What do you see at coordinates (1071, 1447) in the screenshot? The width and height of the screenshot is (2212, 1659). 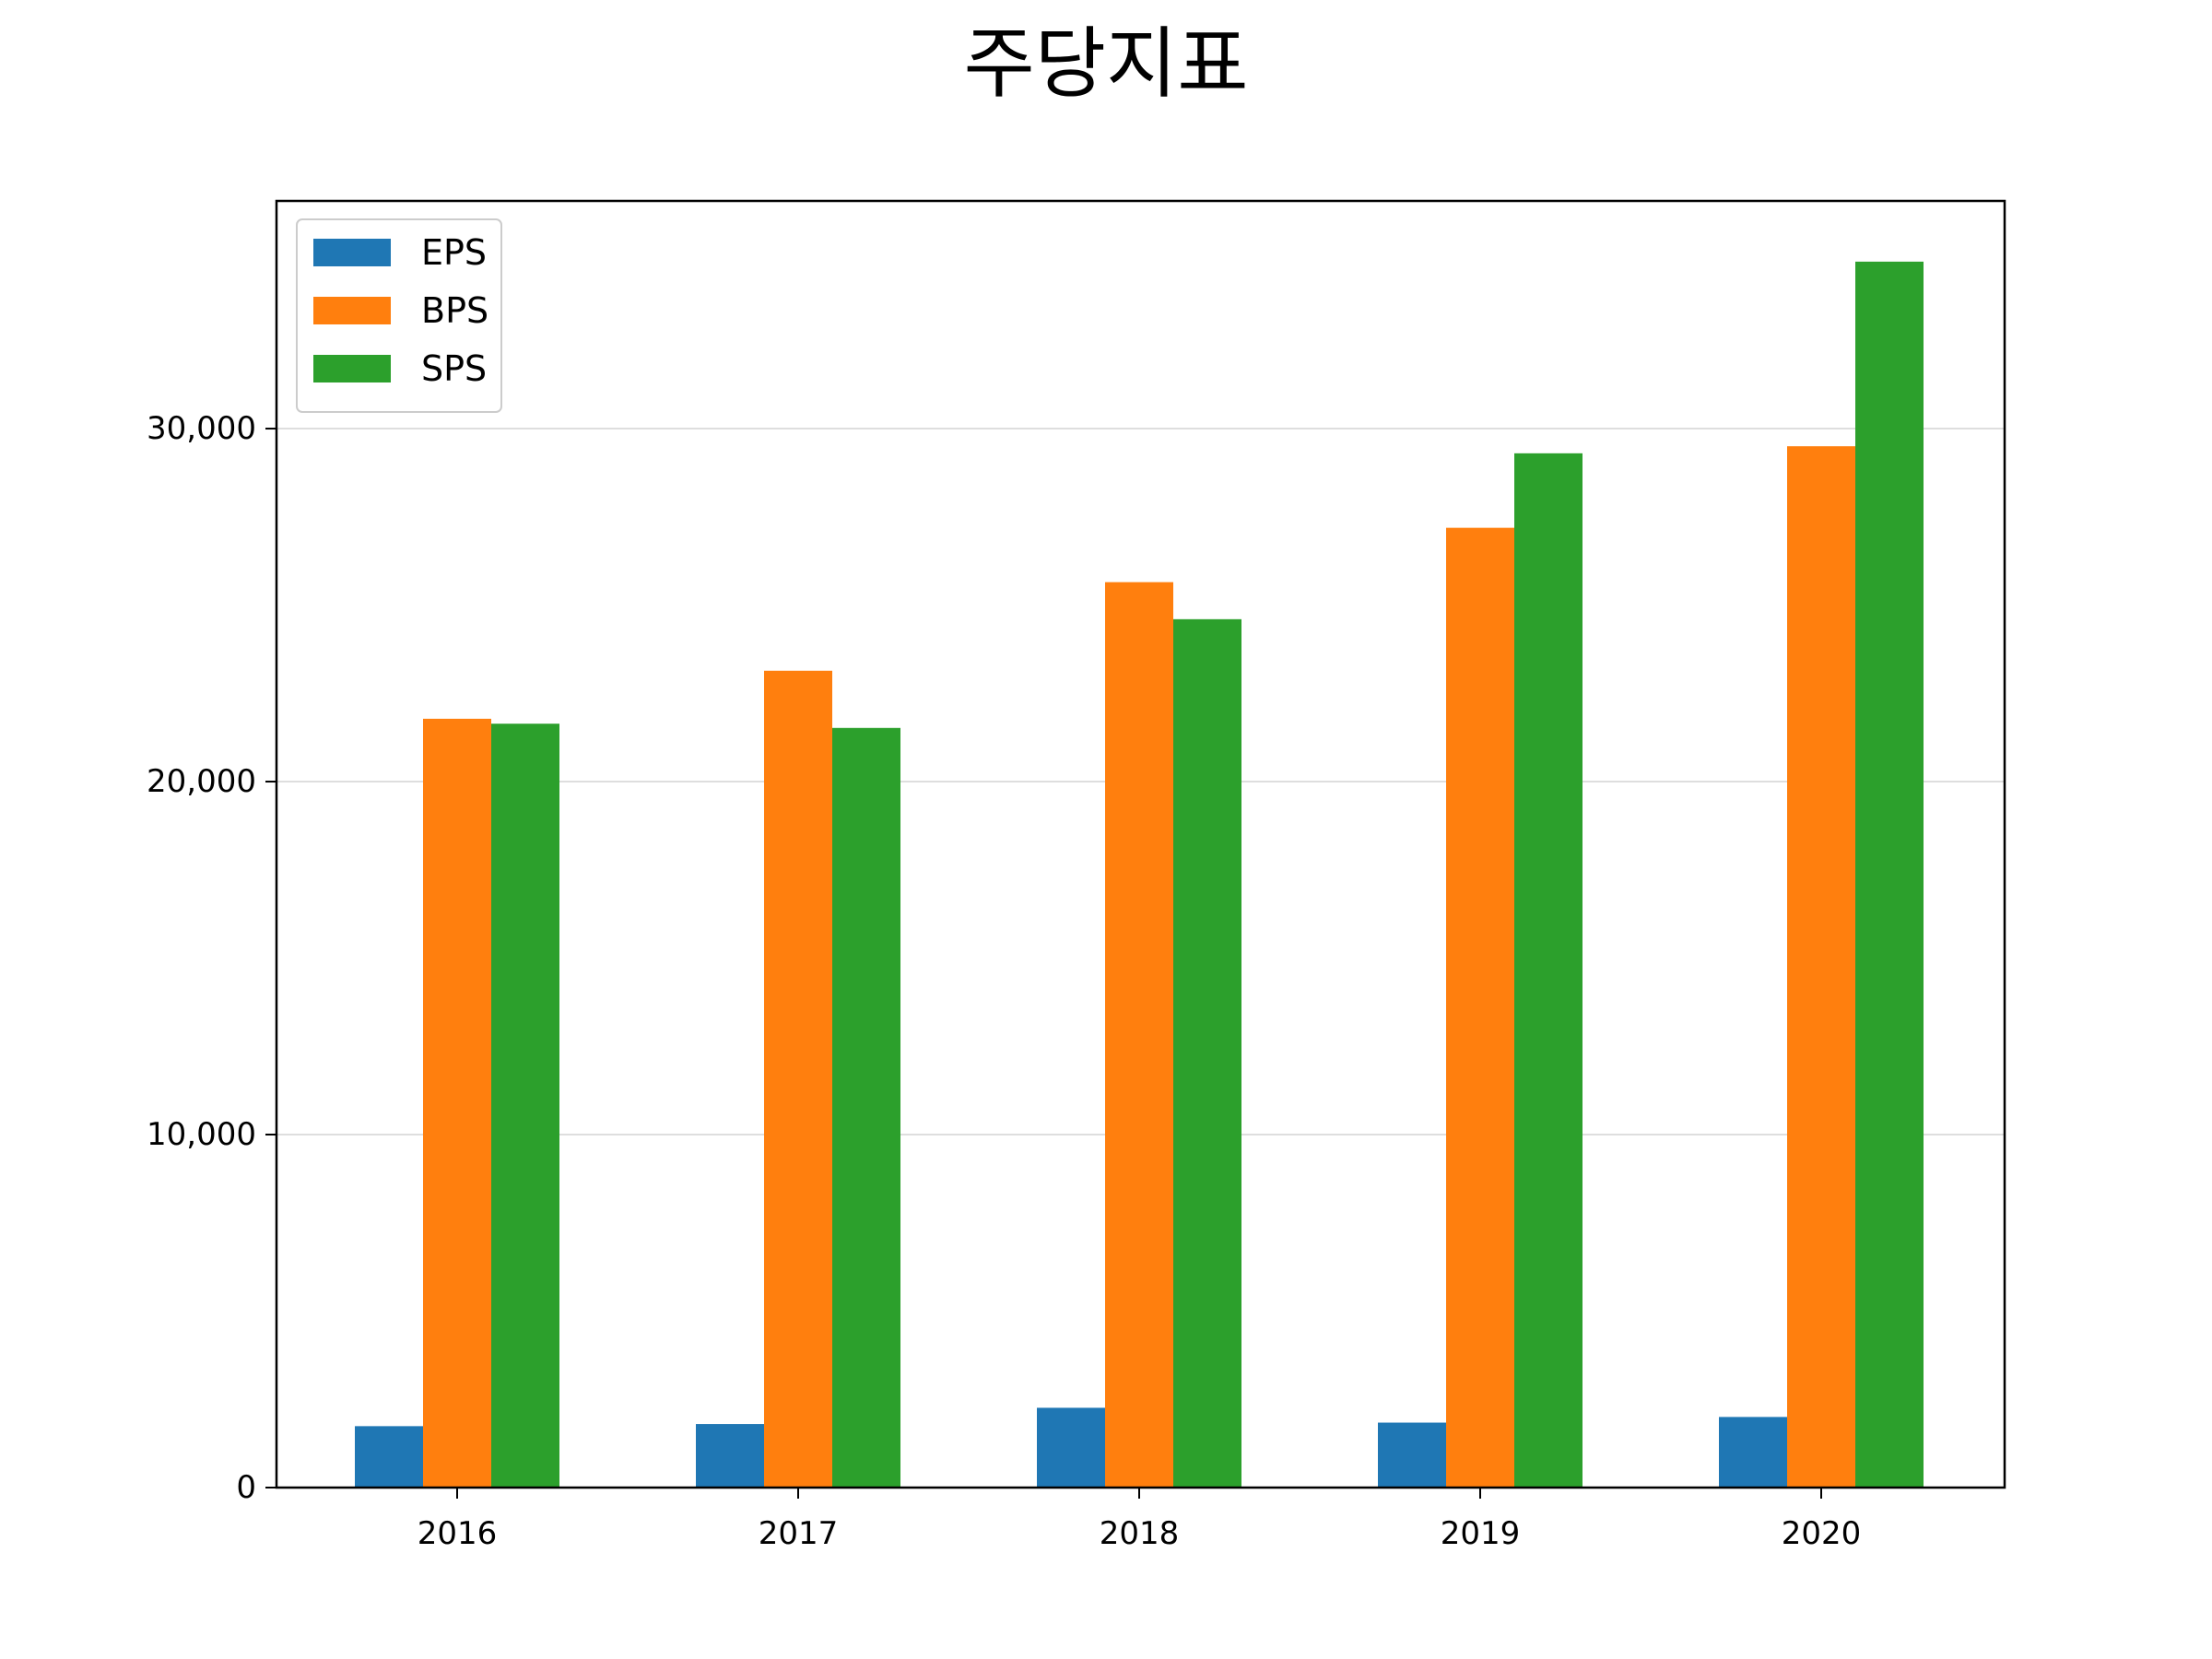 I see `bar-eps-2018` at bounding box center [1071, 1447].